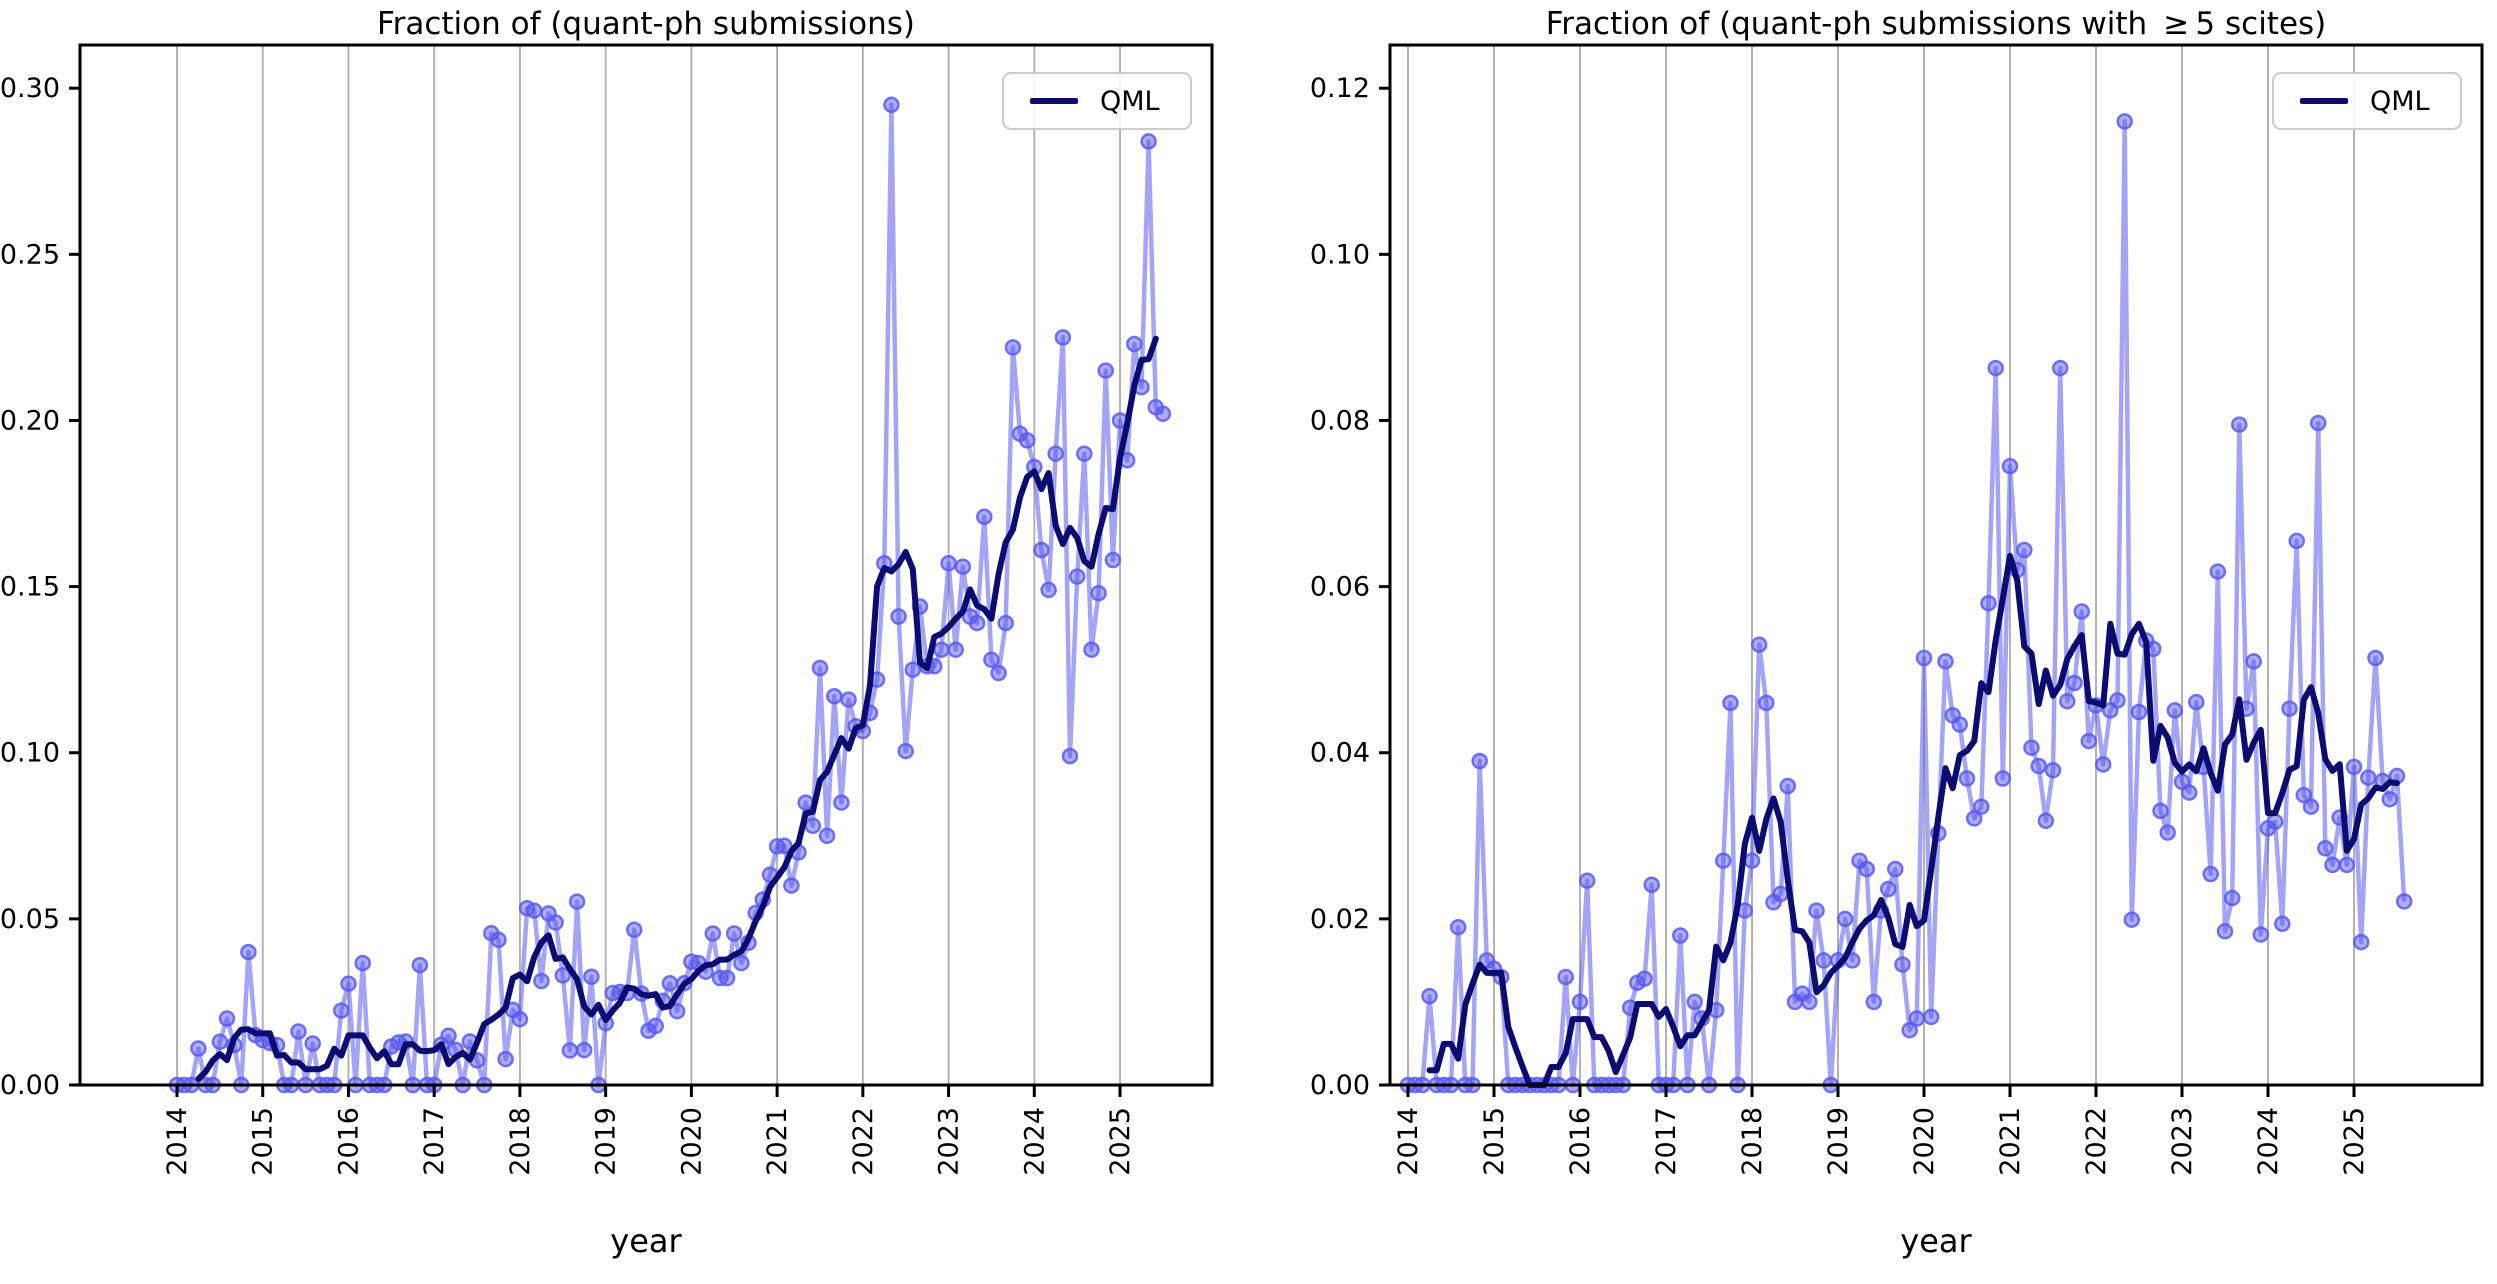 The height and width of the screenshot is (1284, 2497). Describe the element at coordinates (777, 1141) in the screenshot. I see `x-tick-label: 2021` at that location.